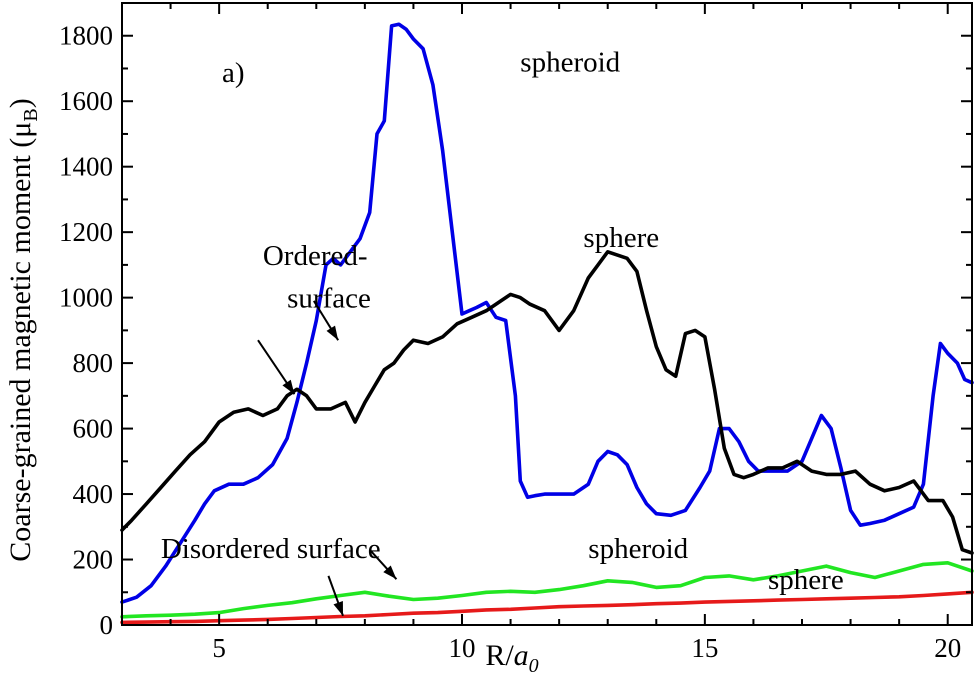 The width and height of the screenshot is (977, 677). Describe the element at coordinates (315, 256) in the screenshot. I see `annotation-label: Ordered-` at that location.